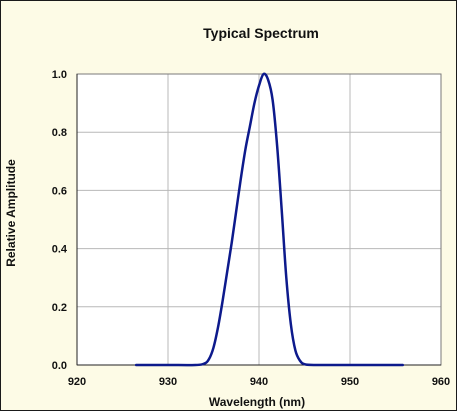 This screenshot has width=457, height=411. I want to click on y-tick-label: 0.4, so click(60, 250).